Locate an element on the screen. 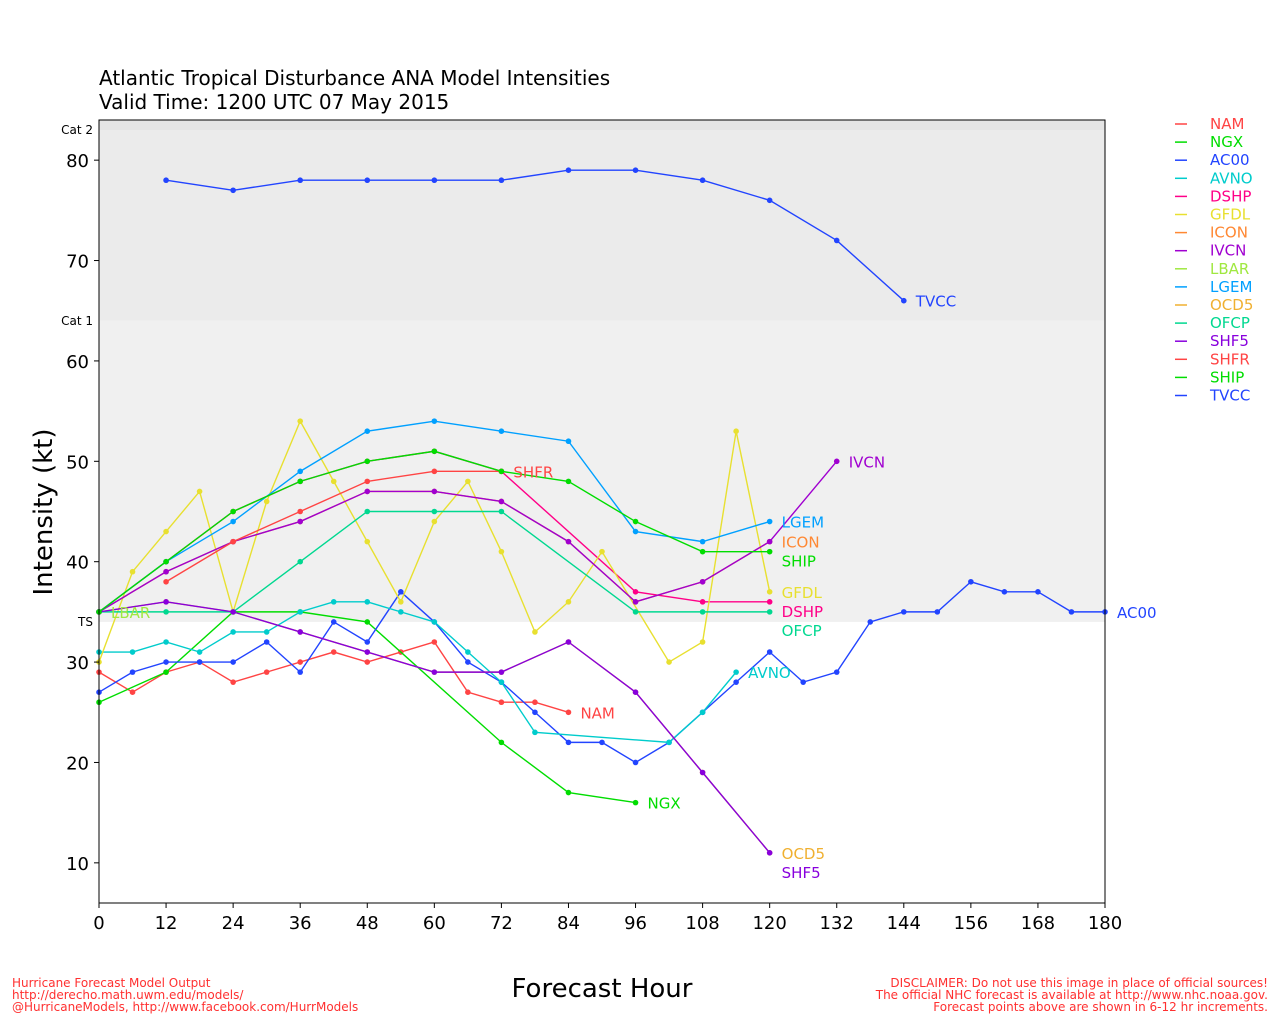  x-axis-label: Forecast Hour is located at coordinates (602, 989).